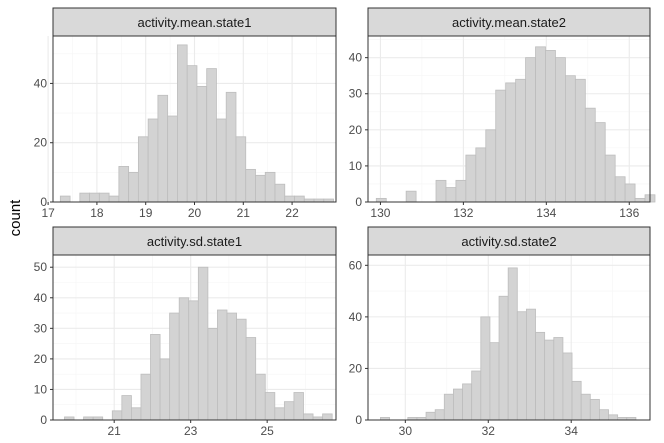 This screenshot has width=664, height=443. I want to click on y-axis-title: count, so click(15, 218).